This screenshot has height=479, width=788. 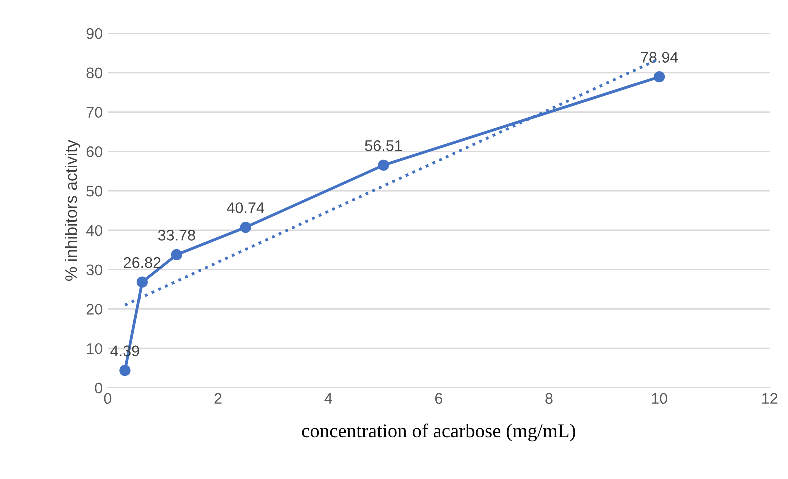 What do you see at coordinates (94, 73) in the screenshot?
I see `y-tick-label: 80` at bounding box center [94, 73].